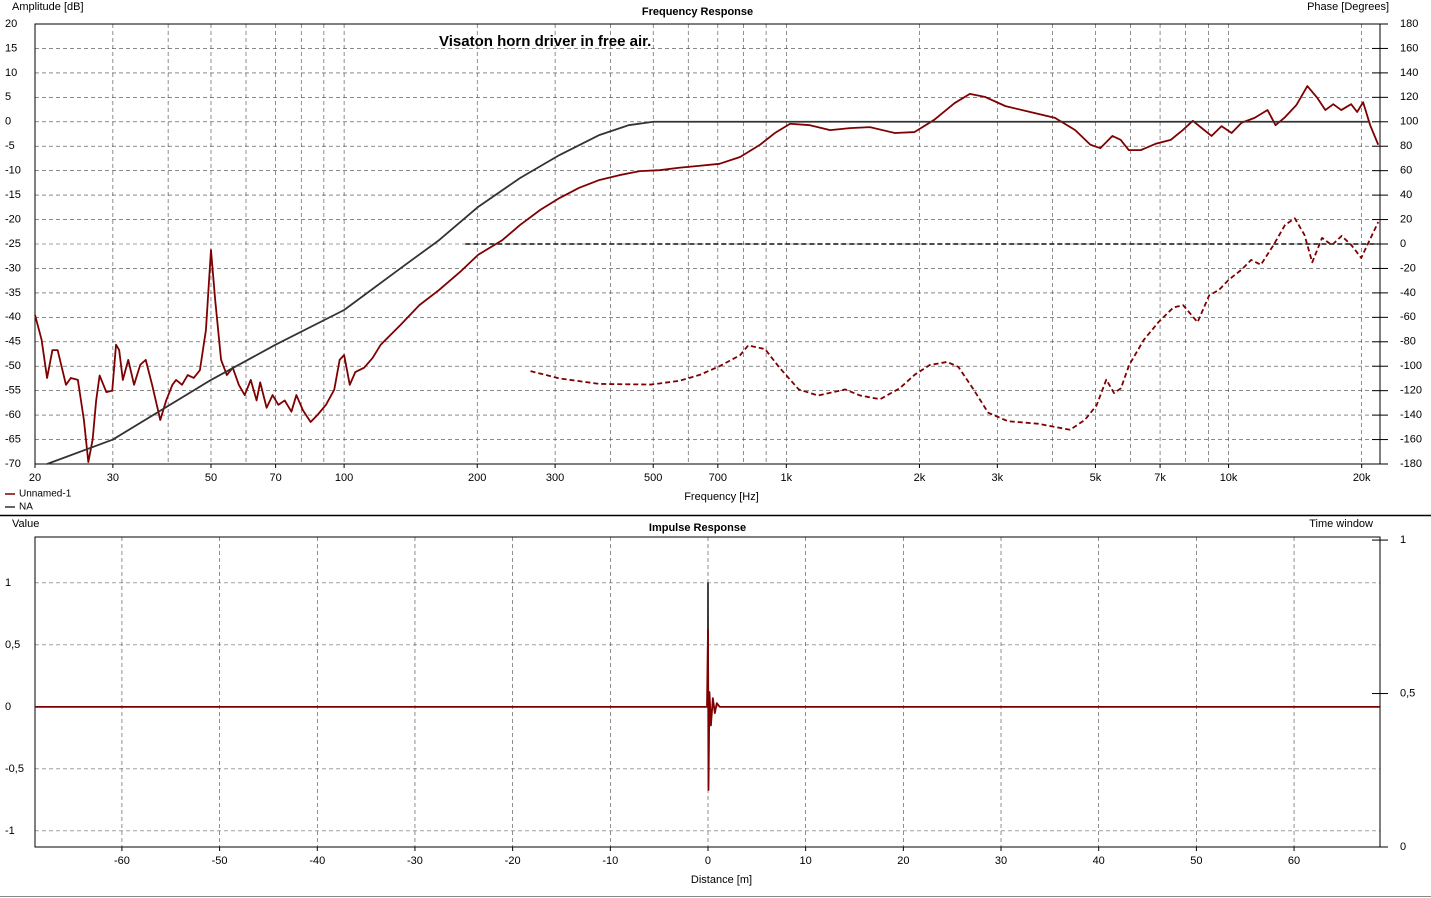  Describe the element at coordinates (45, 494) in the screenshot. I see `legend-label: Unnamed-1` at that location.